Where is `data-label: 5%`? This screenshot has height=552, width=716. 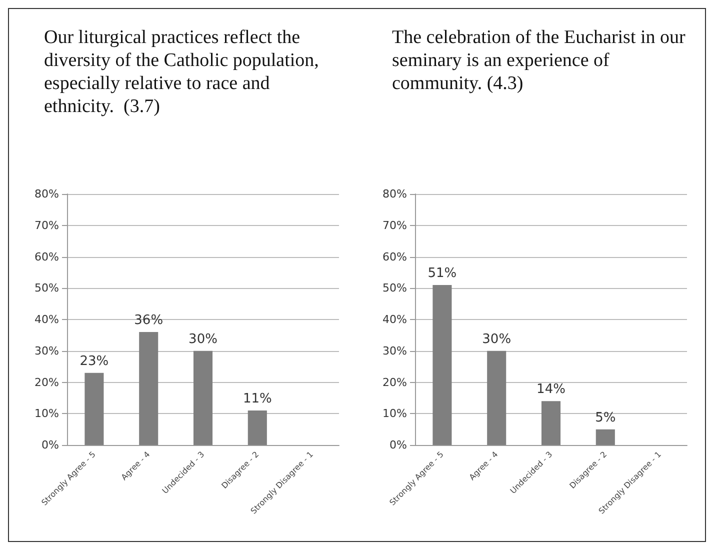
data-label: 5% is located at coordinates (605, 418).